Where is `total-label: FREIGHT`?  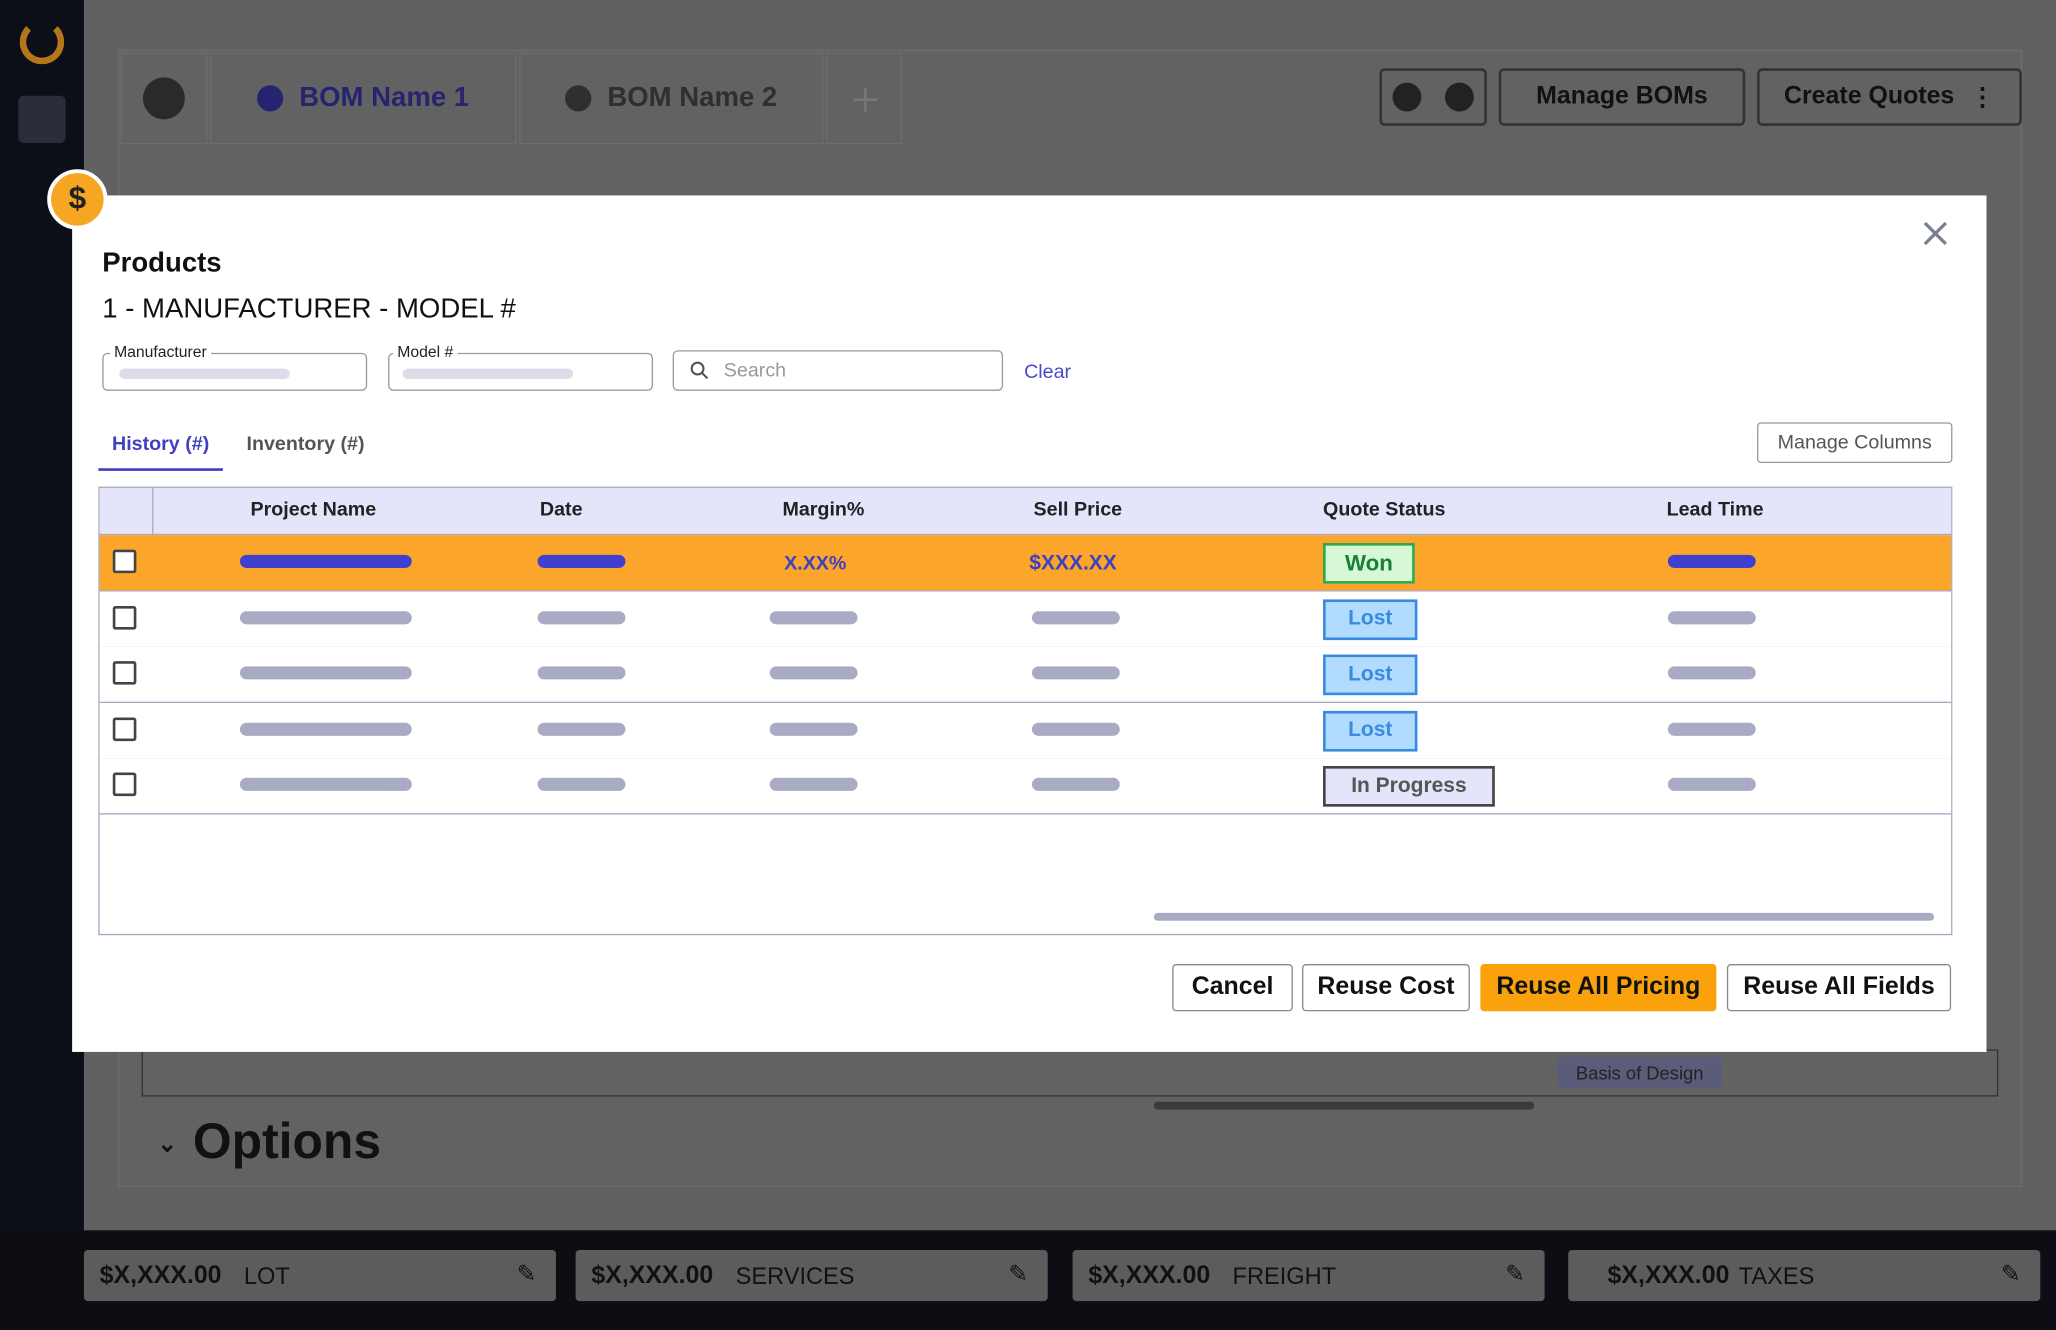 total-label: FREIGHT is located at coordinates (1284, 1276).